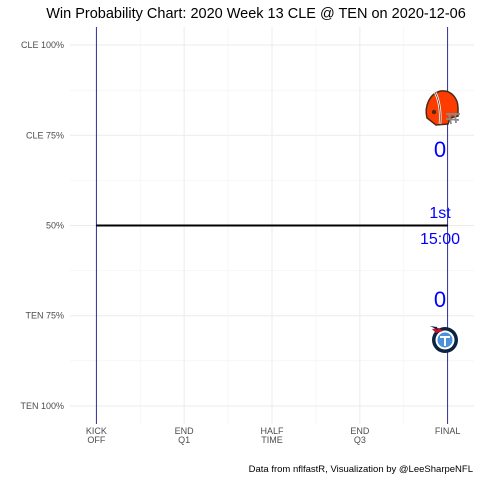 The width and height of the screenshot is (480, 480). Describe the element at coordinates (440, 213) in the screenshot. I see `game-quarter: 1st` at that location.